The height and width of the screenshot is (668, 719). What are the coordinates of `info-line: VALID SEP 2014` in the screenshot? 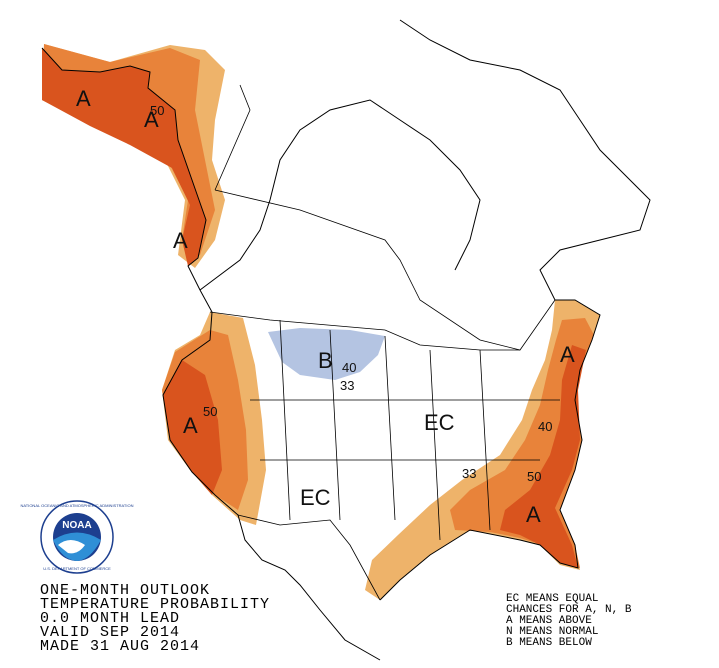 It's located at (110, 632).